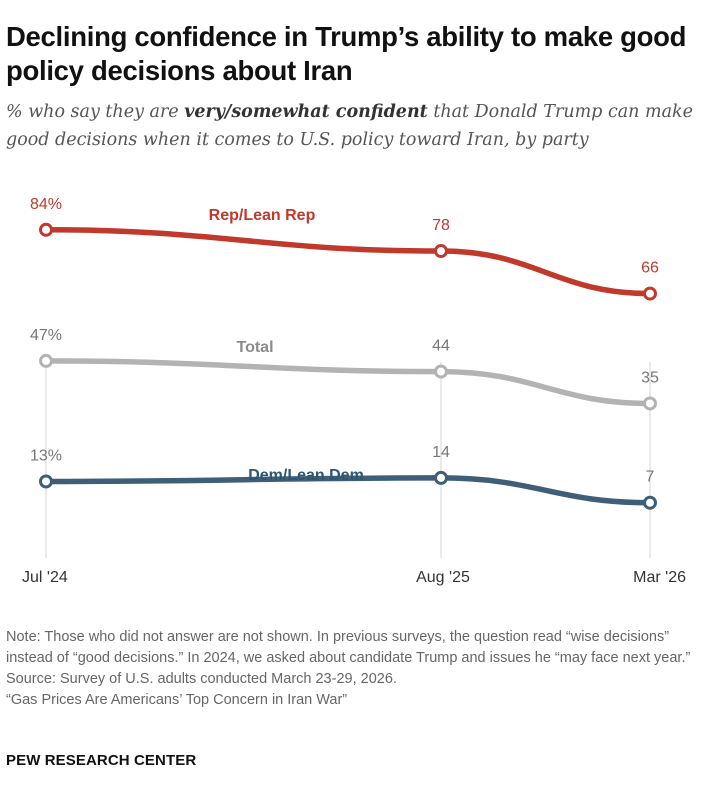 The height and width of the screenshot is (800, 710). I want to click on data-label-total-0: 47%, so click(46, 335).